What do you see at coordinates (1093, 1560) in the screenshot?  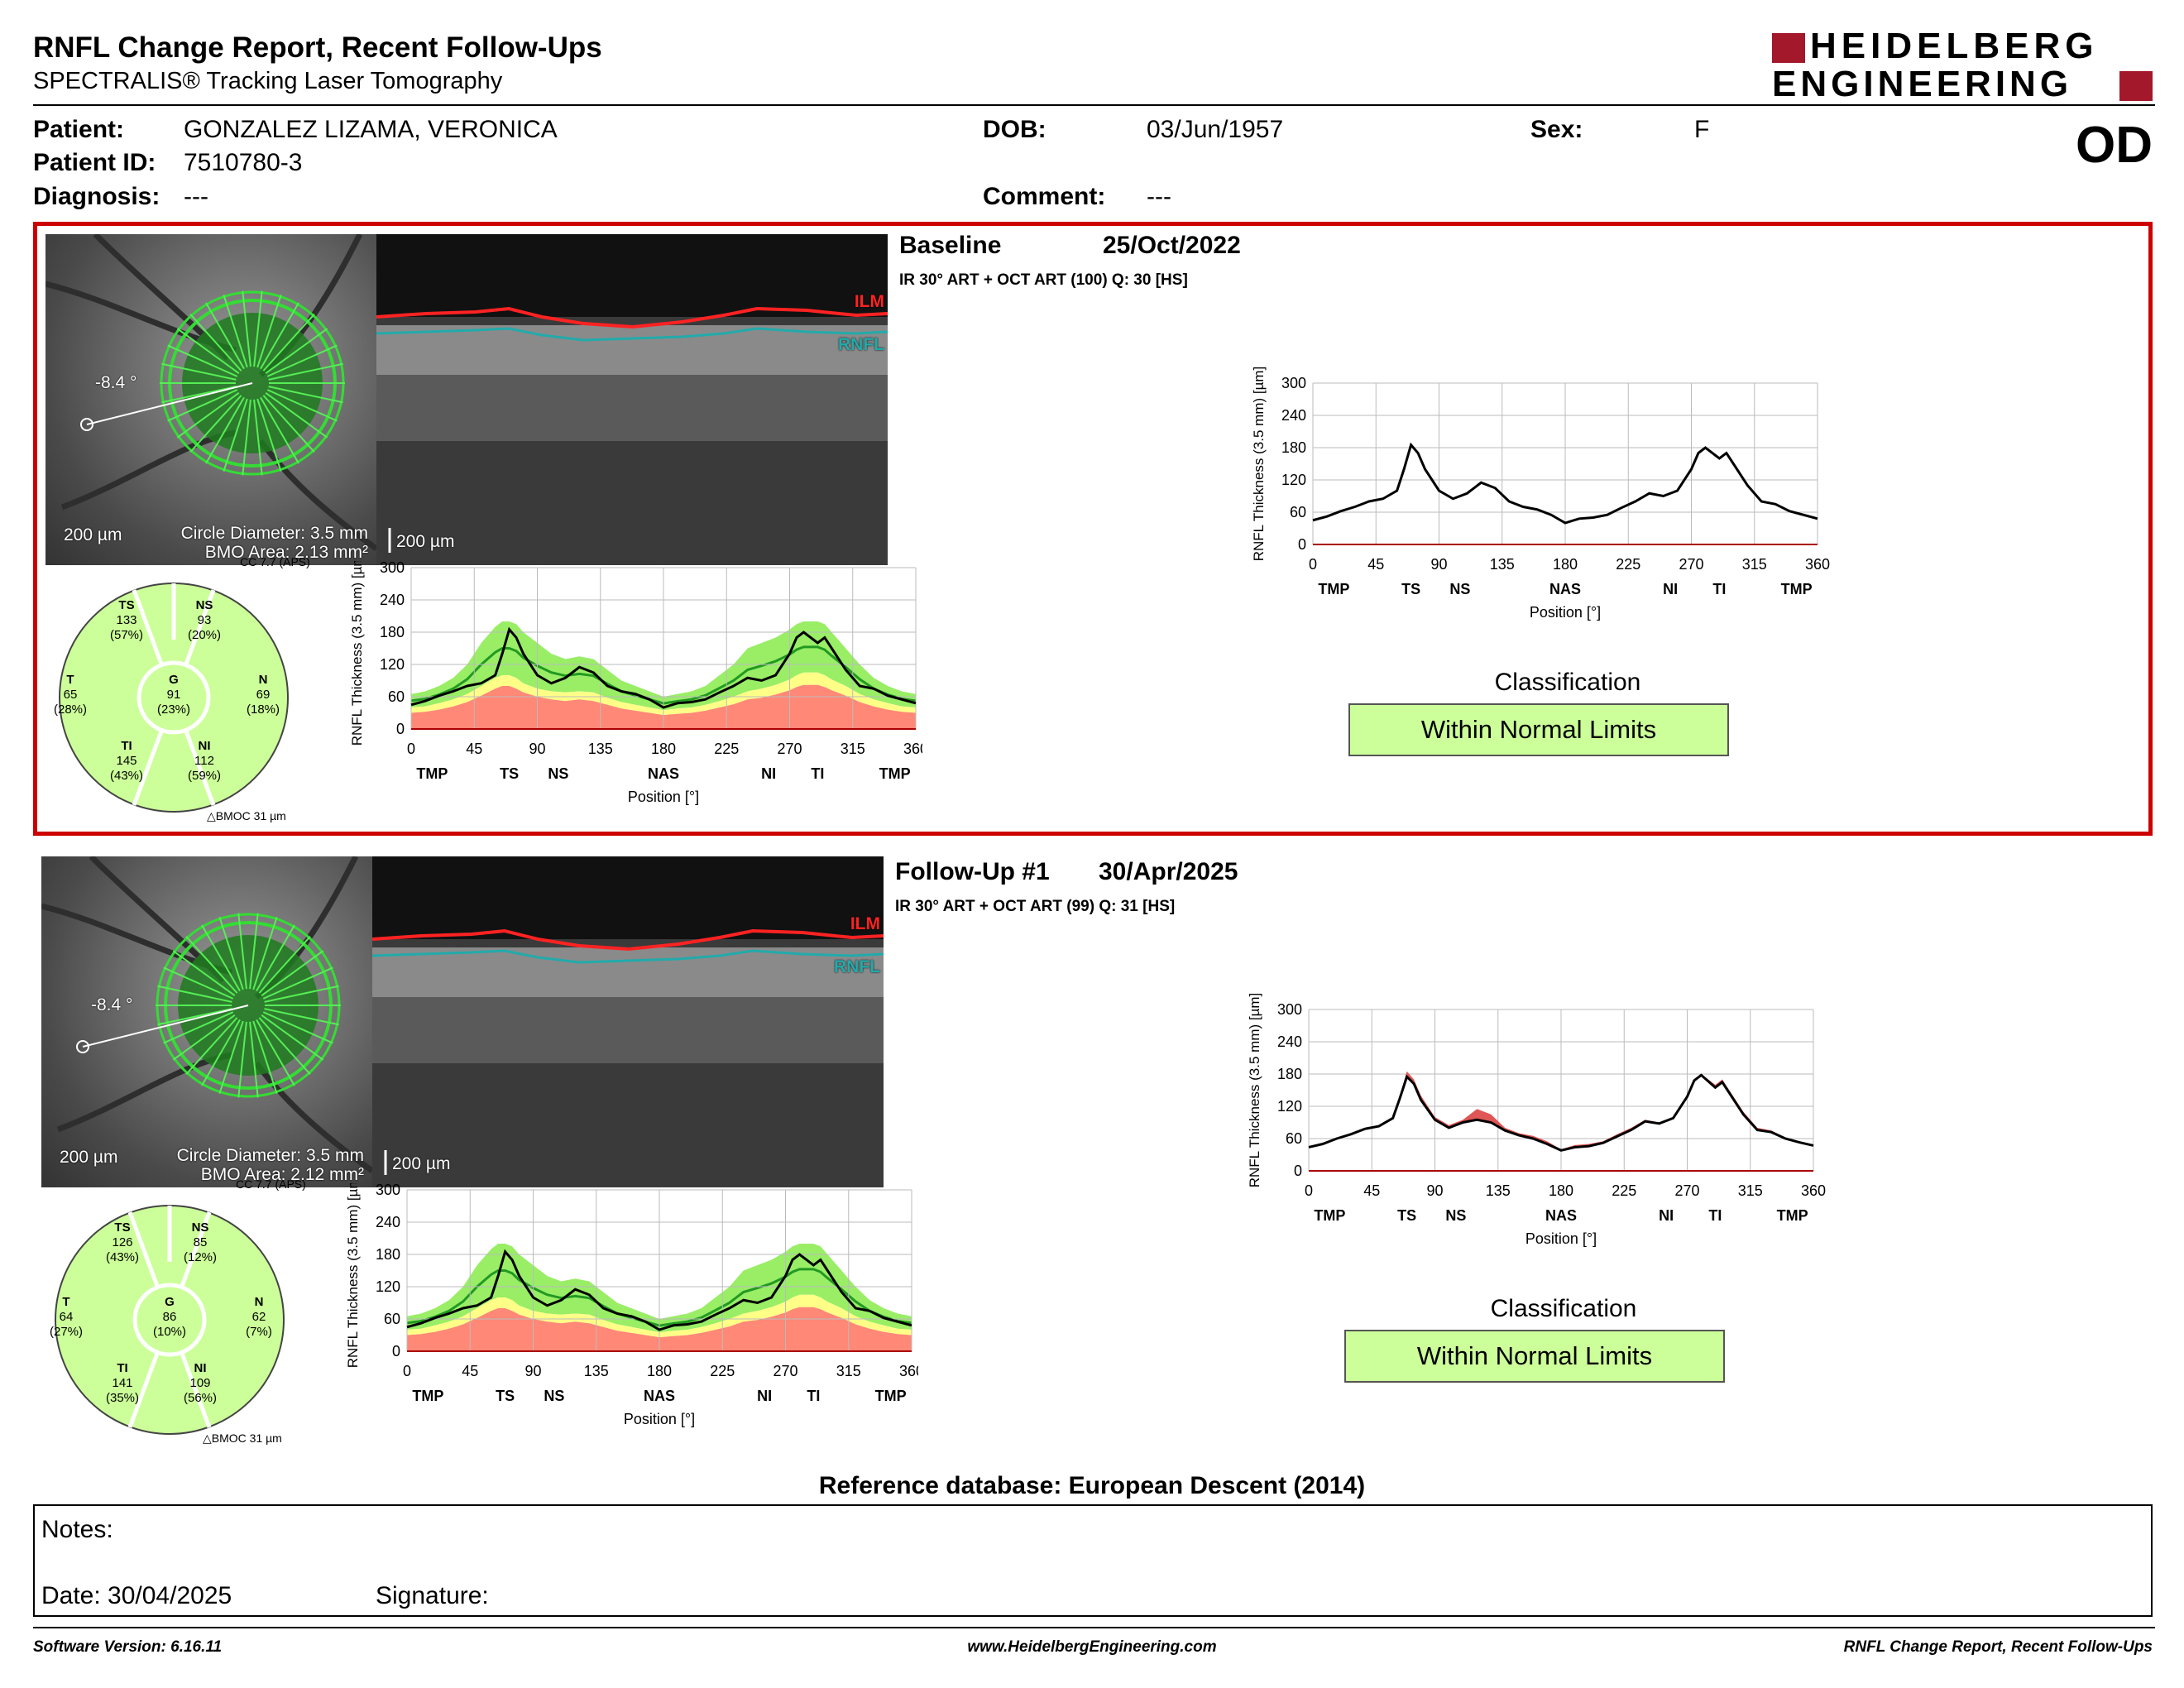 I see `notes-box: Notes: Date: 30/04/2025 Signature:` at bounding box center [1093, 1560].